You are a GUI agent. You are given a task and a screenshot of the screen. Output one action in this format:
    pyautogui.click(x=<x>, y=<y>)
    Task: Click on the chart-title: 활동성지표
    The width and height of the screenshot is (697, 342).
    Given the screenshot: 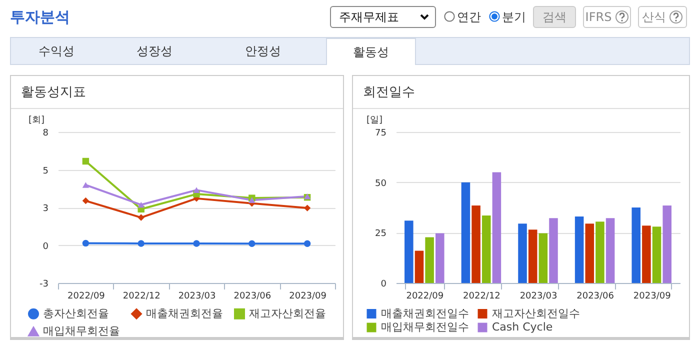 What is the action you would take?
    pyautogui.click(x=177, y=92)
    